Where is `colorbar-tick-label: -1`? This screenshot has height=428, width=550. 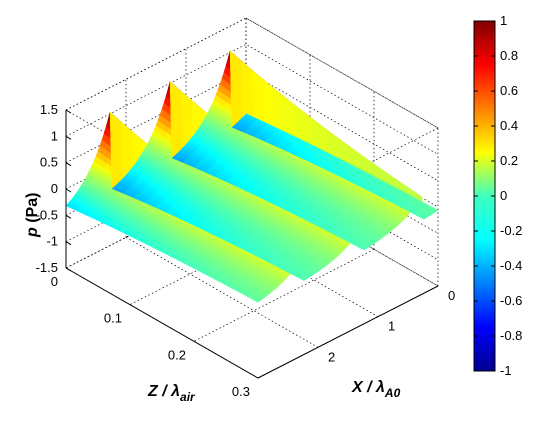 colorbar-tick-label: -1 is located at coordinates (506, 370).